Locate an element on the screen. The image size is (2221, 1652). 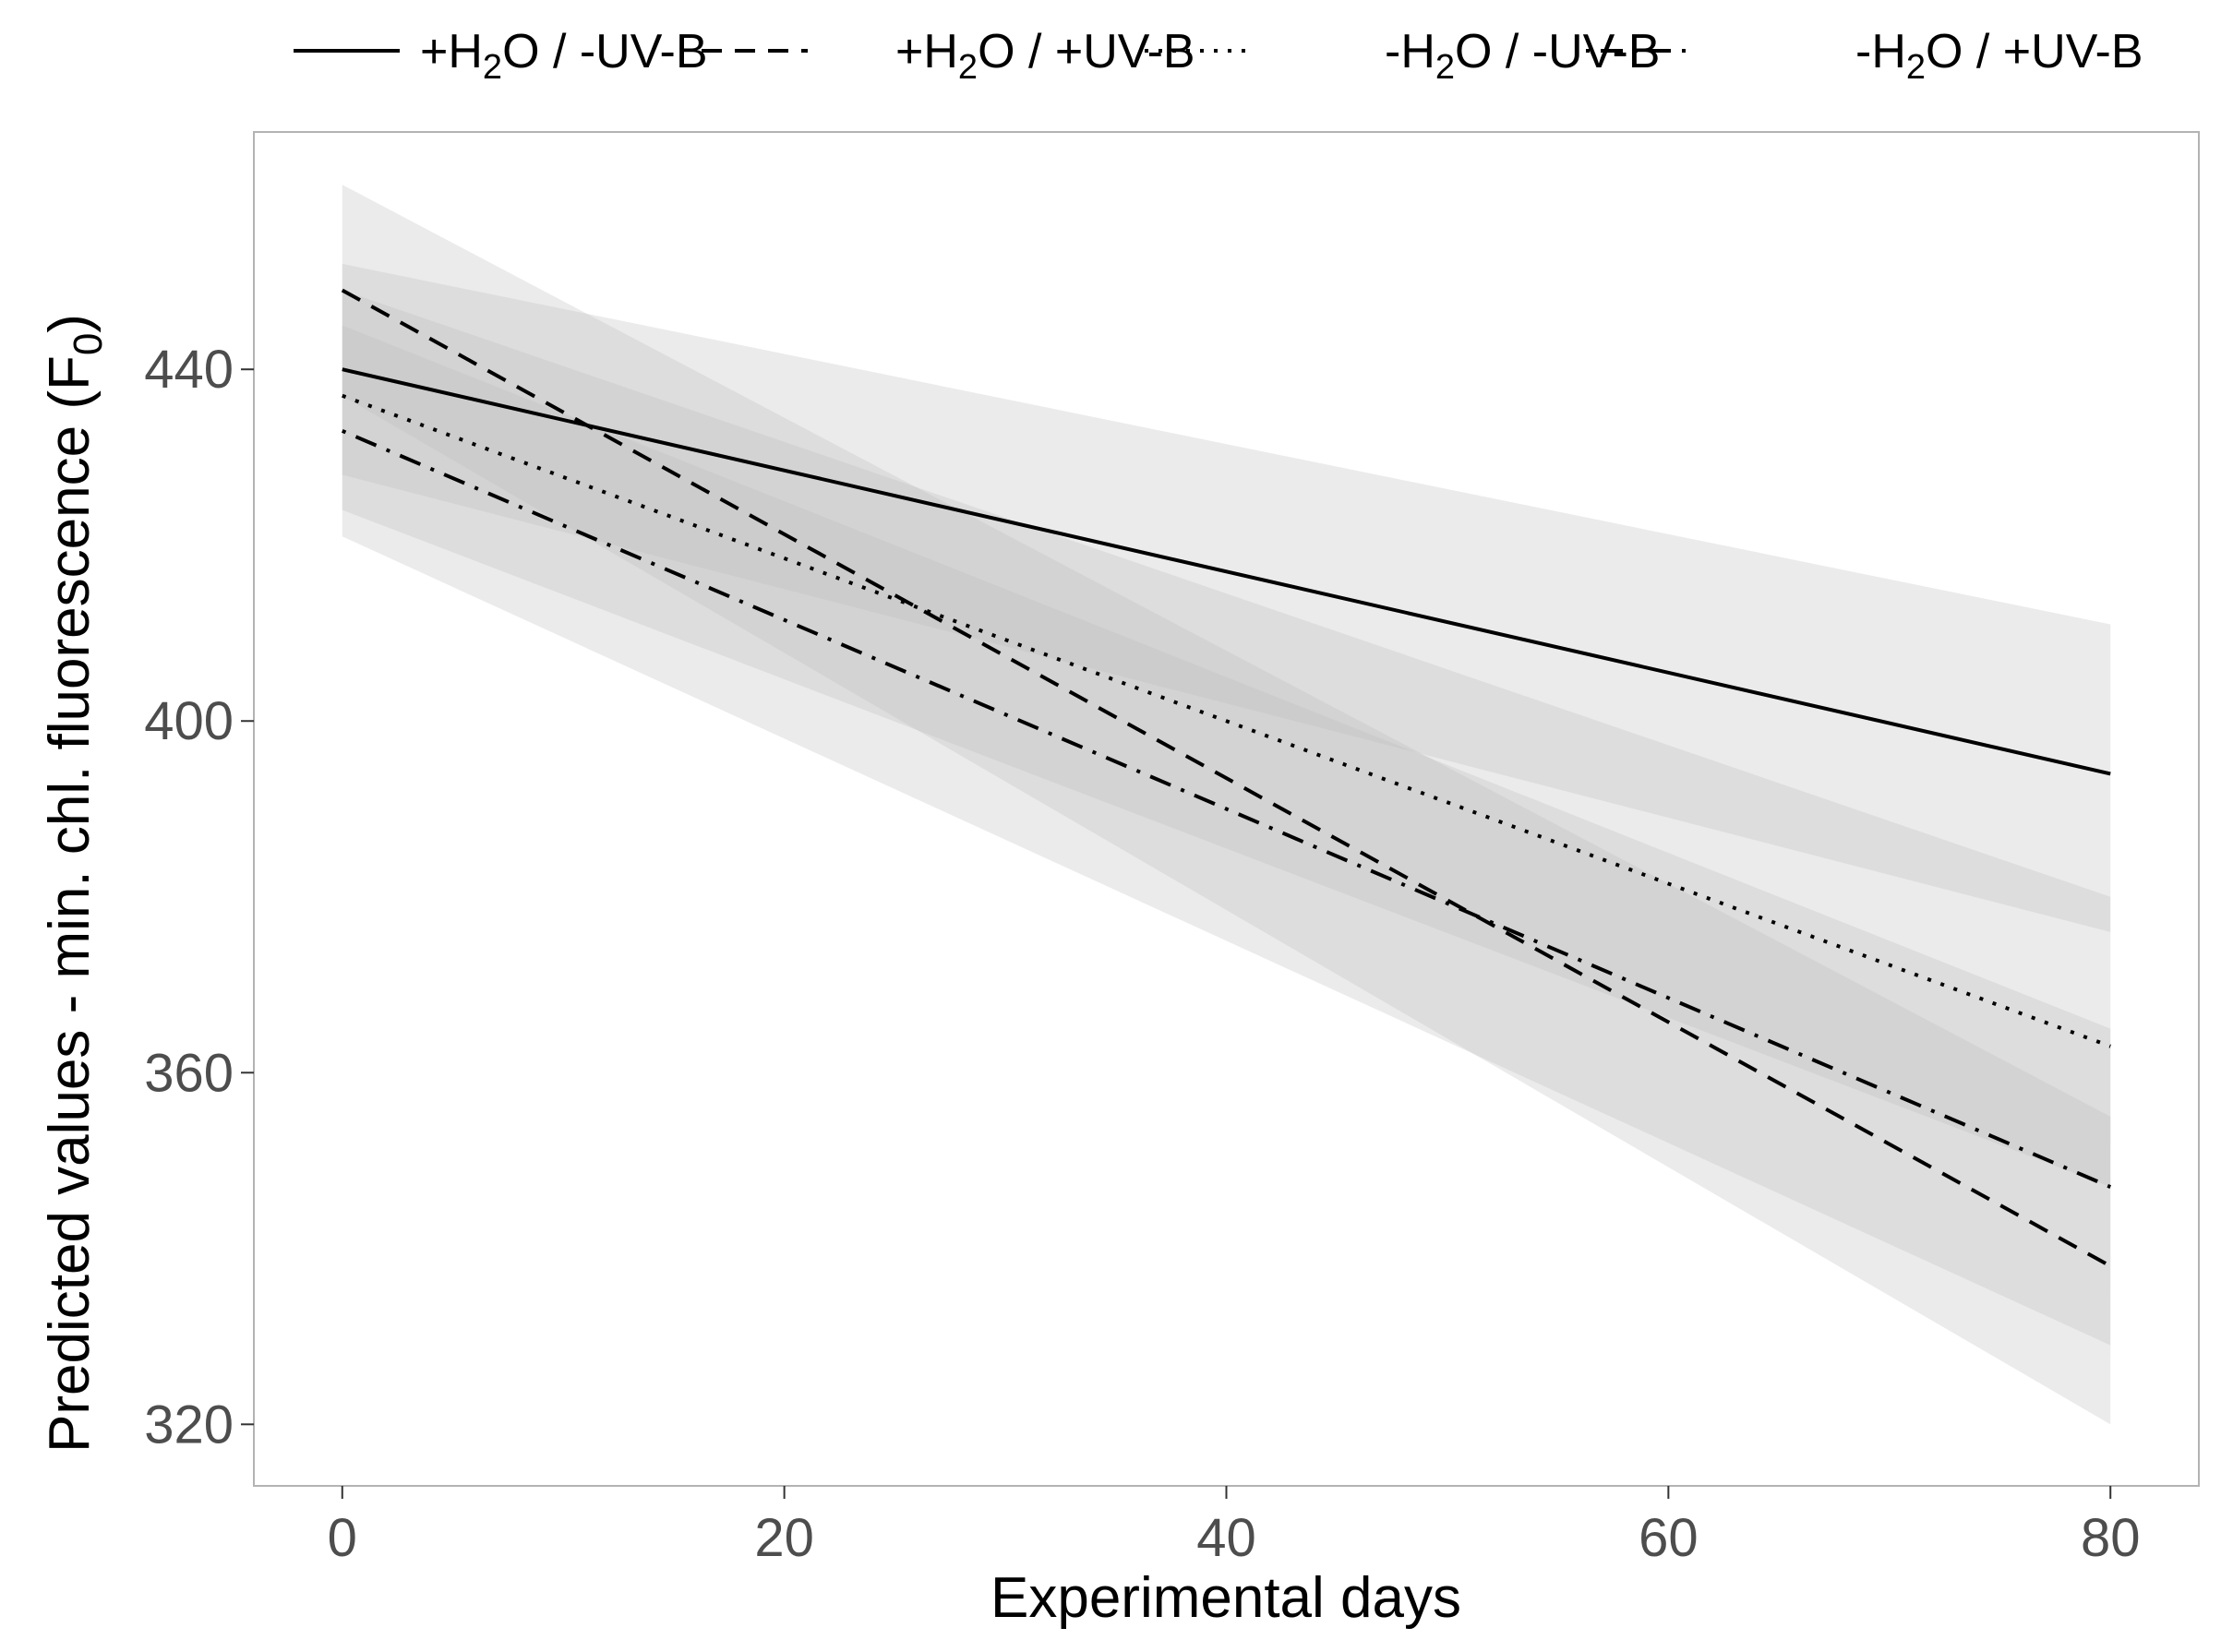
x-tick-label: 40 is located at coordinates (1226, 1538).